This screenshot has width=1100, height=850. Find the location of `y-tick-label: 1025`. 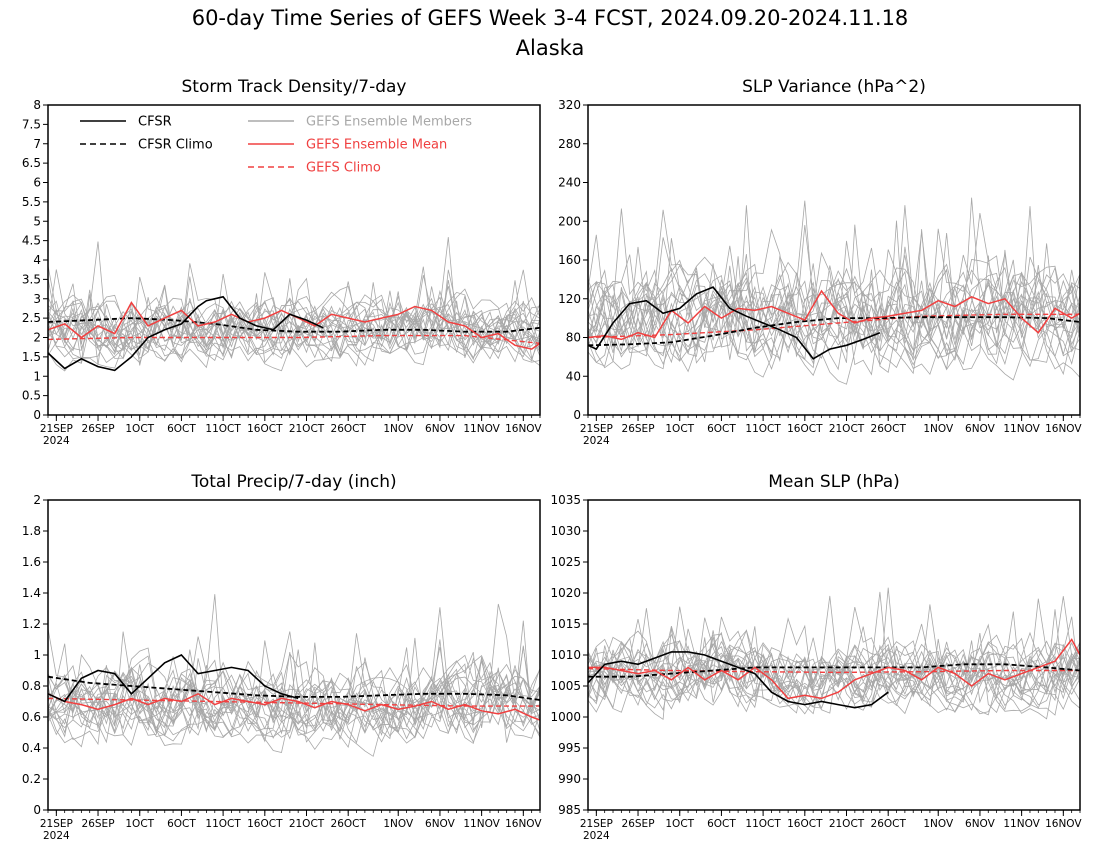

y-tick-label: 1025 is located at coordinates (565, 562).